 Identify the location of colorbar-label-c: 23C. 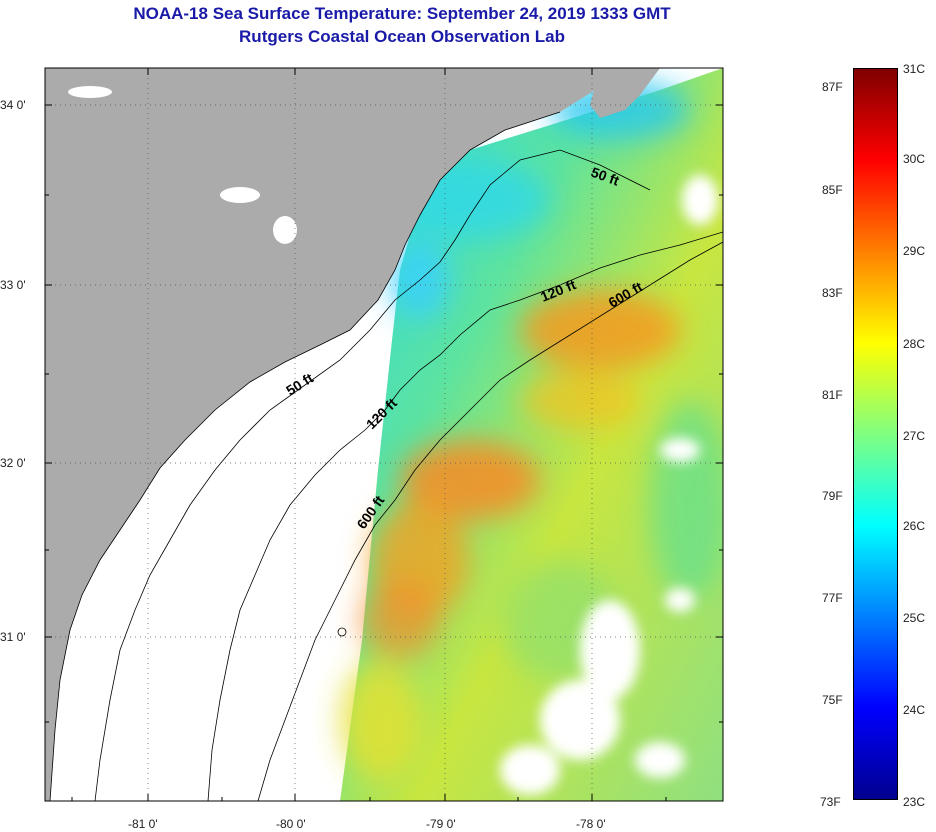
(914, 802).